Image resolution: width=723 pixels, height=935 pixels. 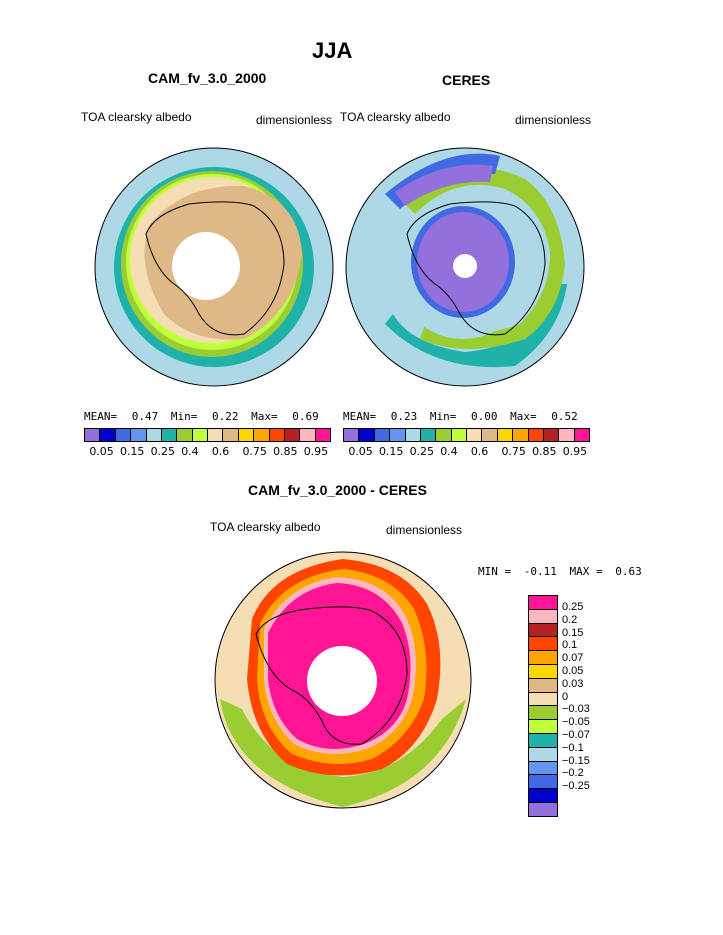 What do you see at coordinates (495, 571) in the screenshot?
I see `diff-min-label: MIN =` at bounding box center [495, 571].